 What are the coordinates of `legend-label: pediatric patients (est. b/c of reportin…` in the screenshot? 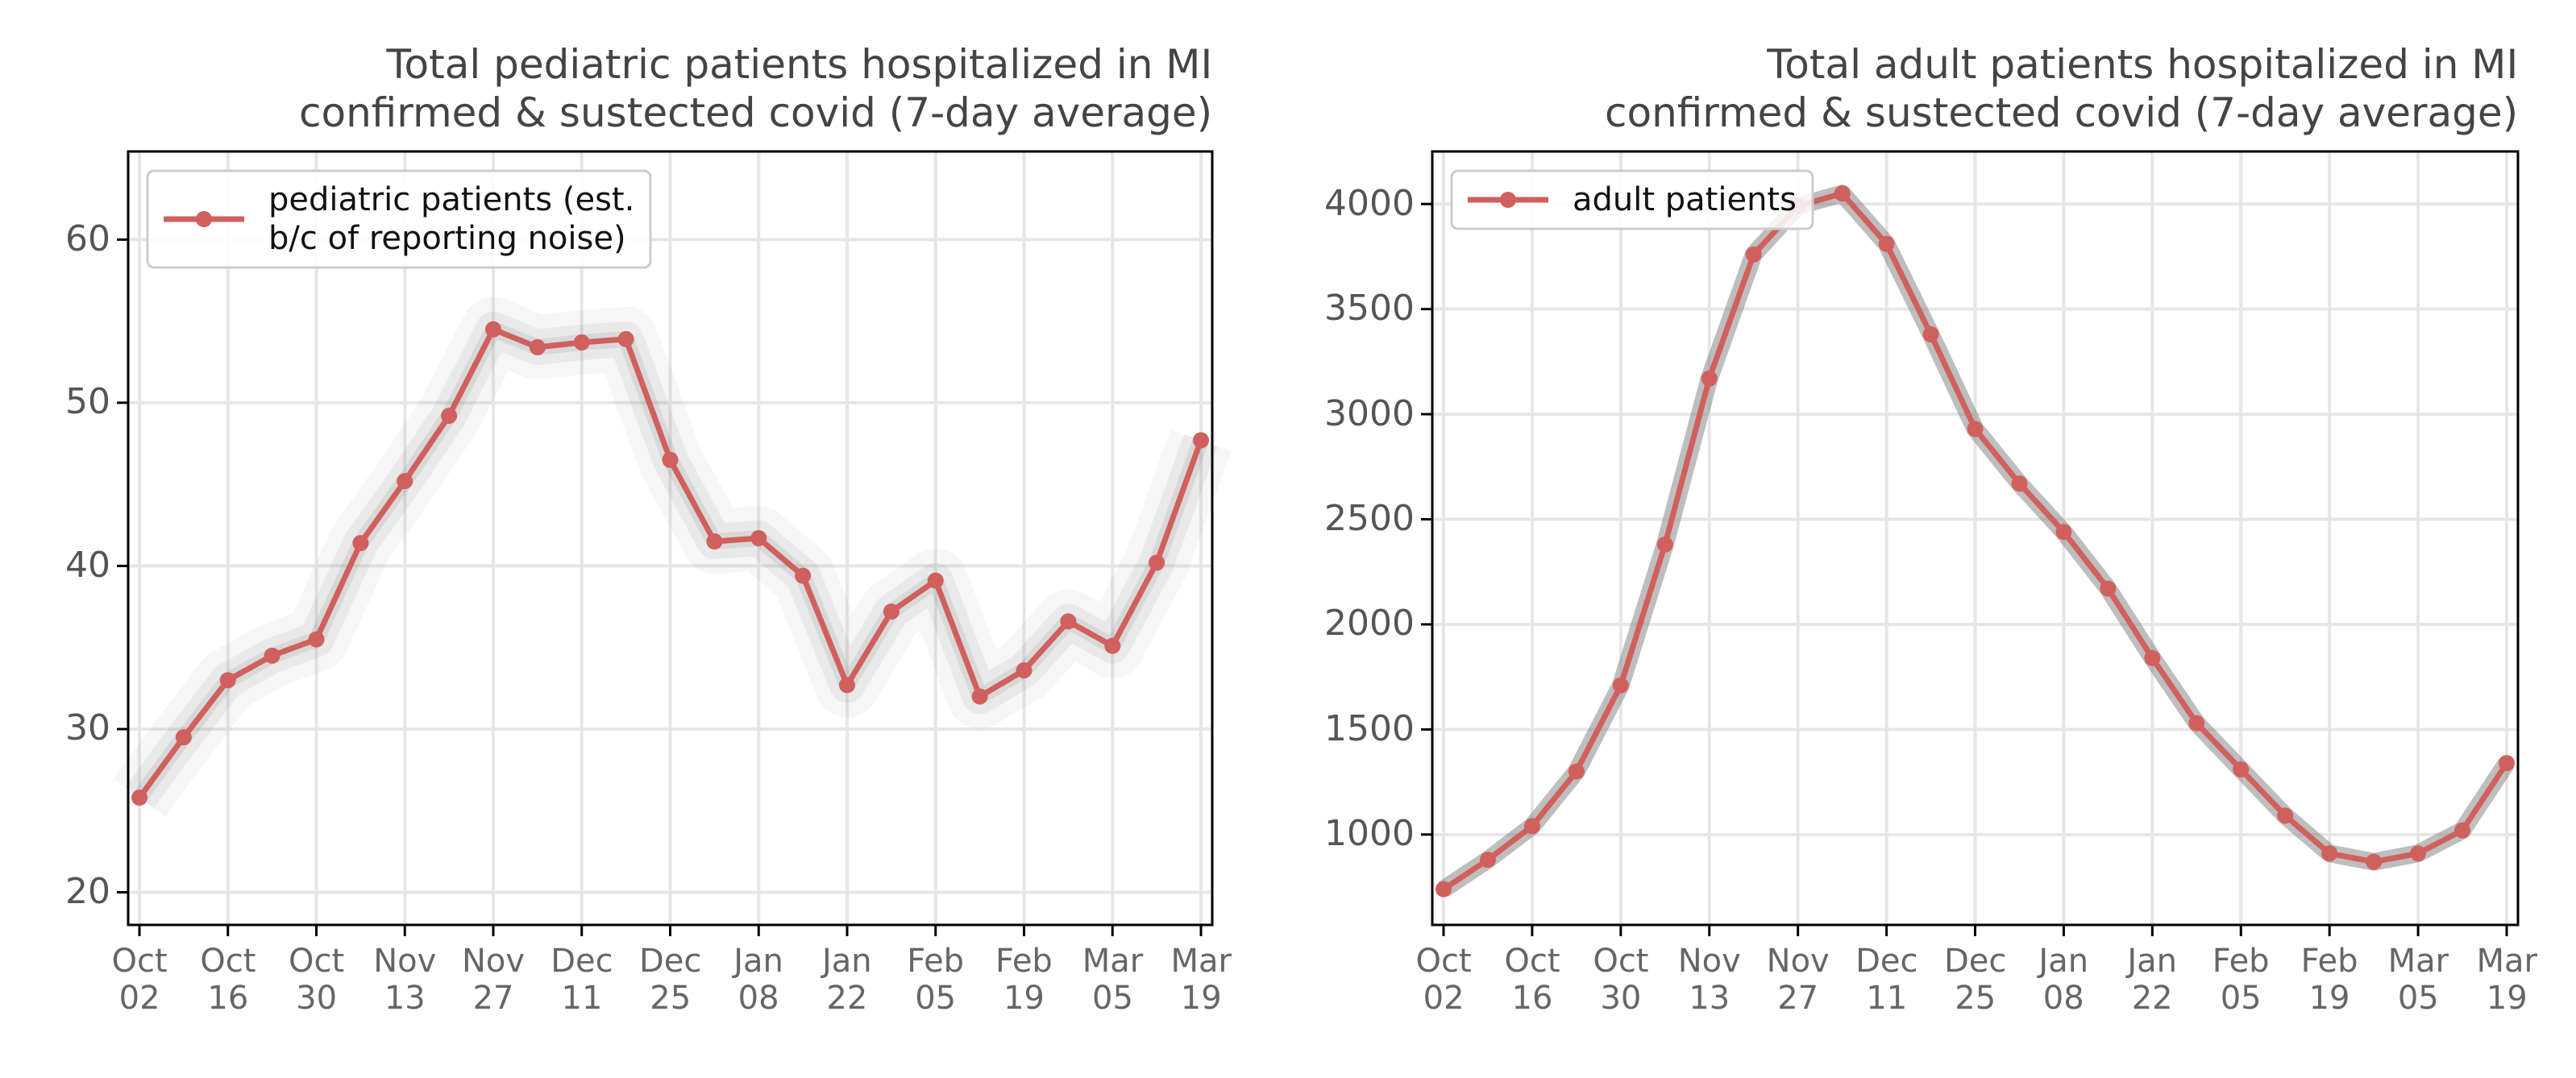 It's located at (451, 219).